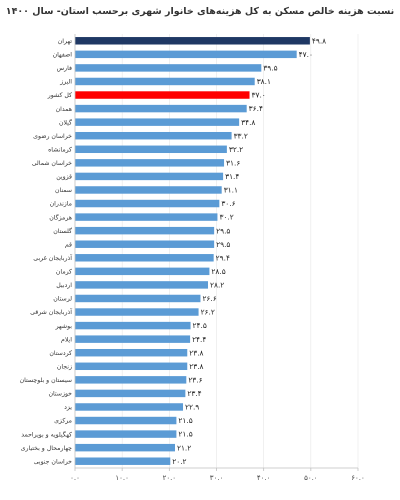  Describe the element at coordinates (60, 353) in the screenshot. I see `category-label: کردستان` at that location.